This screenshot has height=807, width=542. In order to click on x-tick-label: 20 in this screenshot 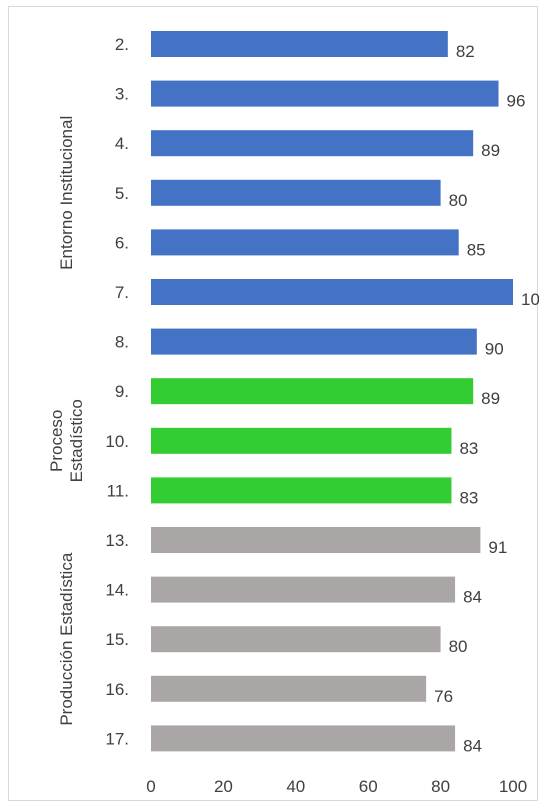, I will do `click(223, 786)`.